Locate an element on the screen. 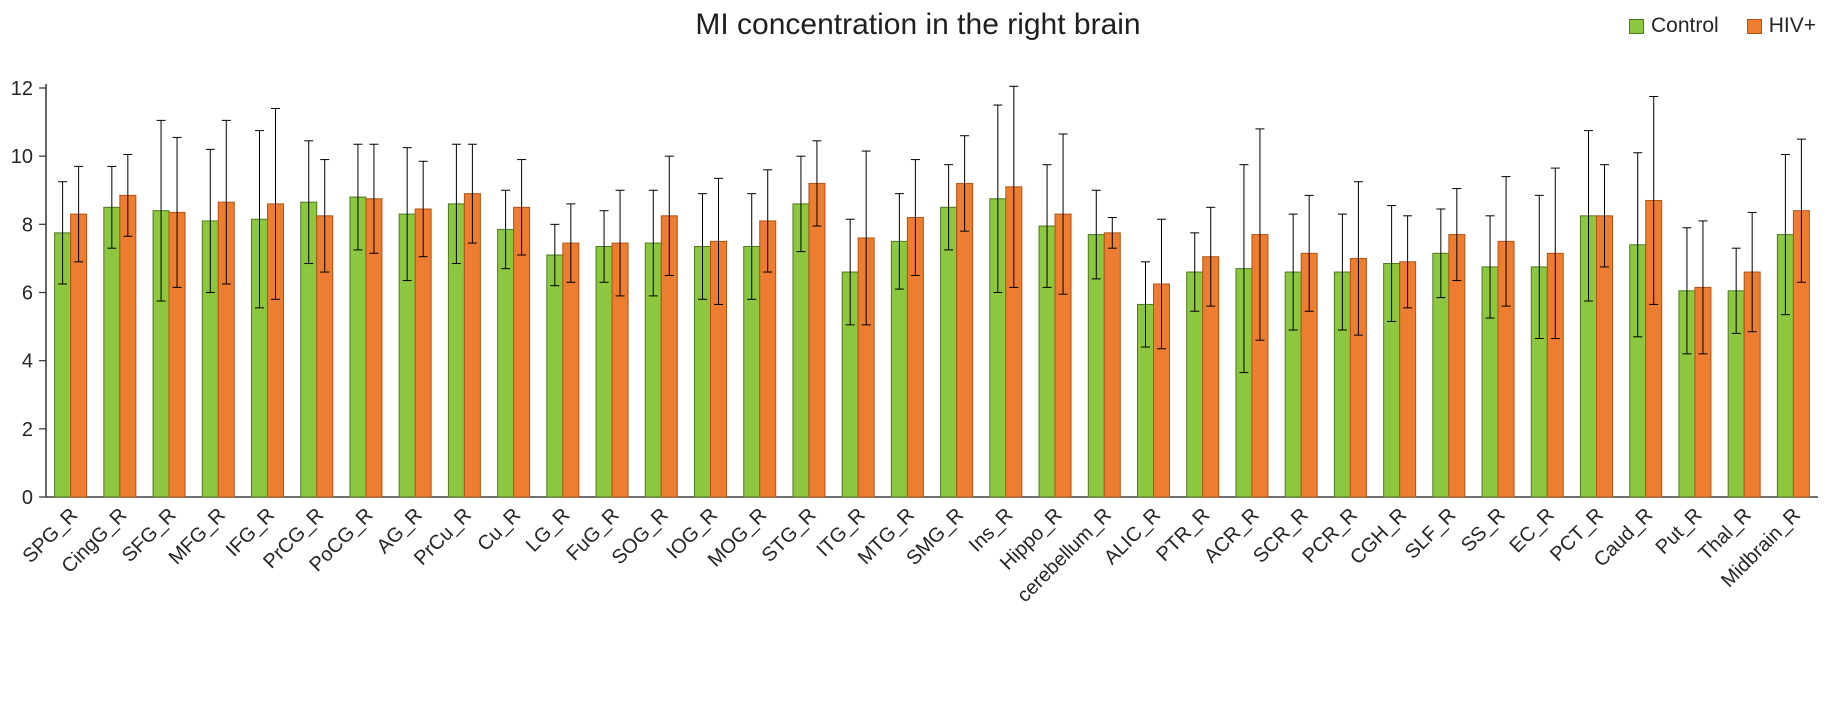 This screenshot has width=1836, height=720. x-tick-label: SS_R is located at coordinates (1483, 530).